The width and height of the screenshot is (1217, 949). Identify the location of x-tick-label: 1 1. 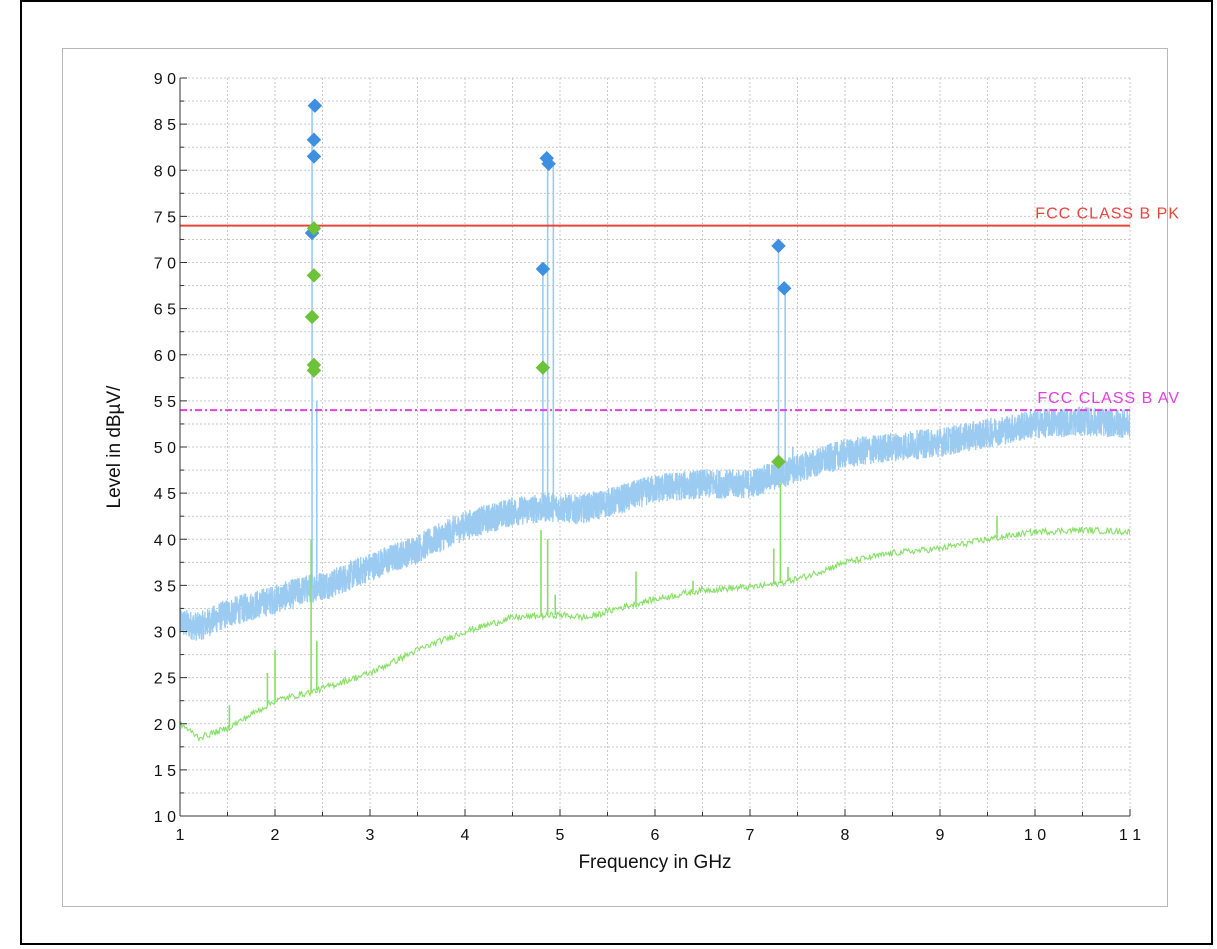
(1130, 835).